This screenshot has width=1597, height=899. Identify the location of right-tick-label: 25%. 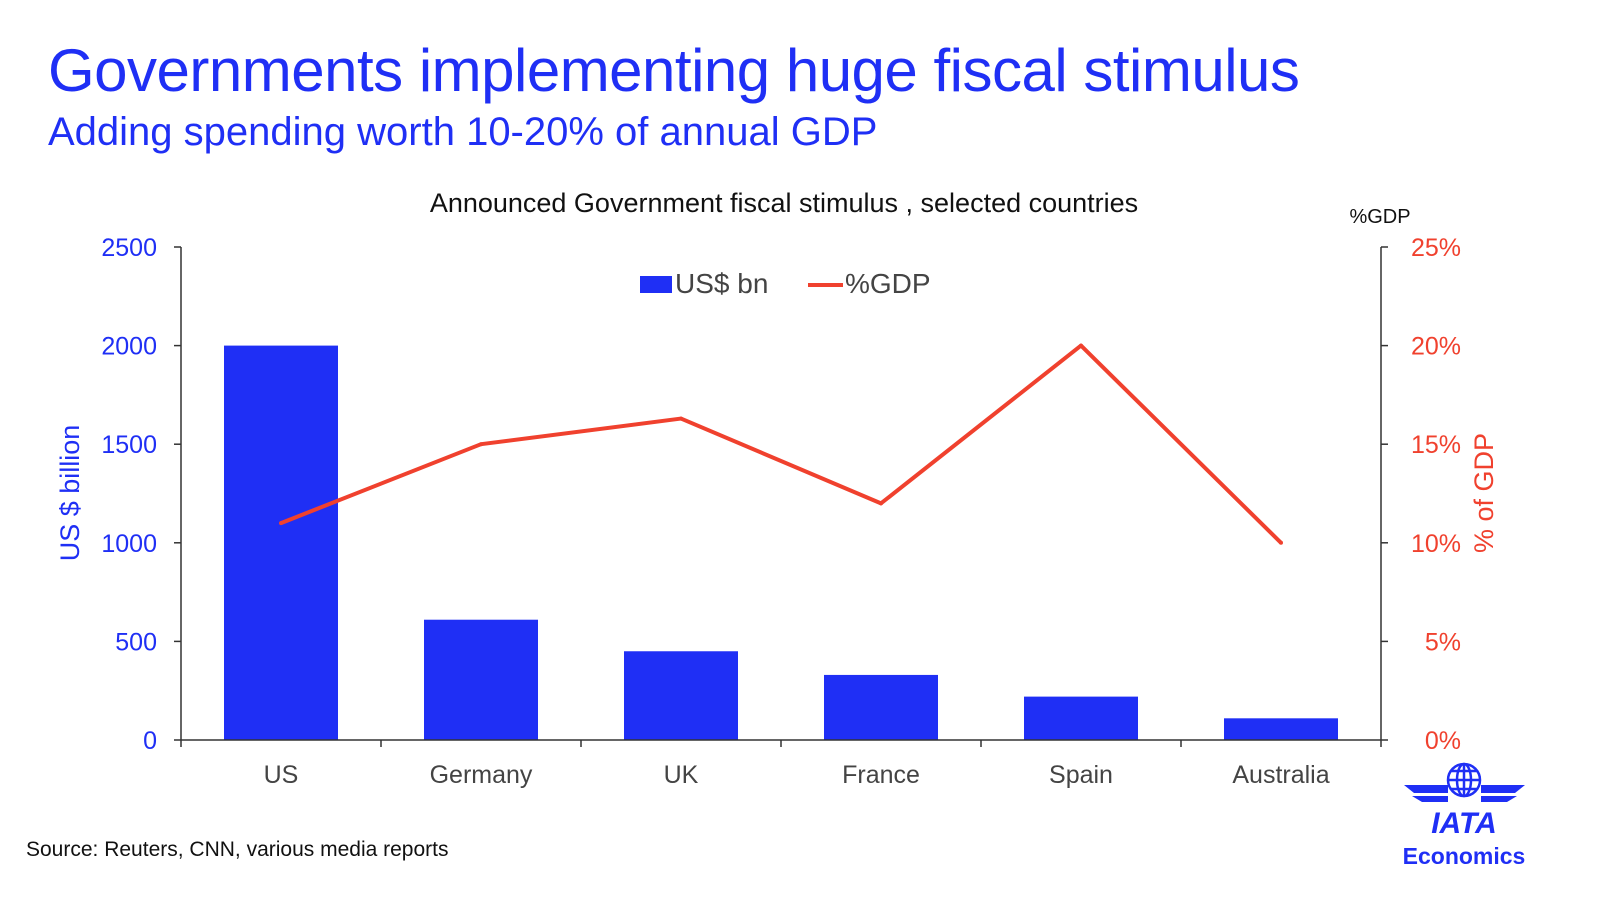
(1436, 248).